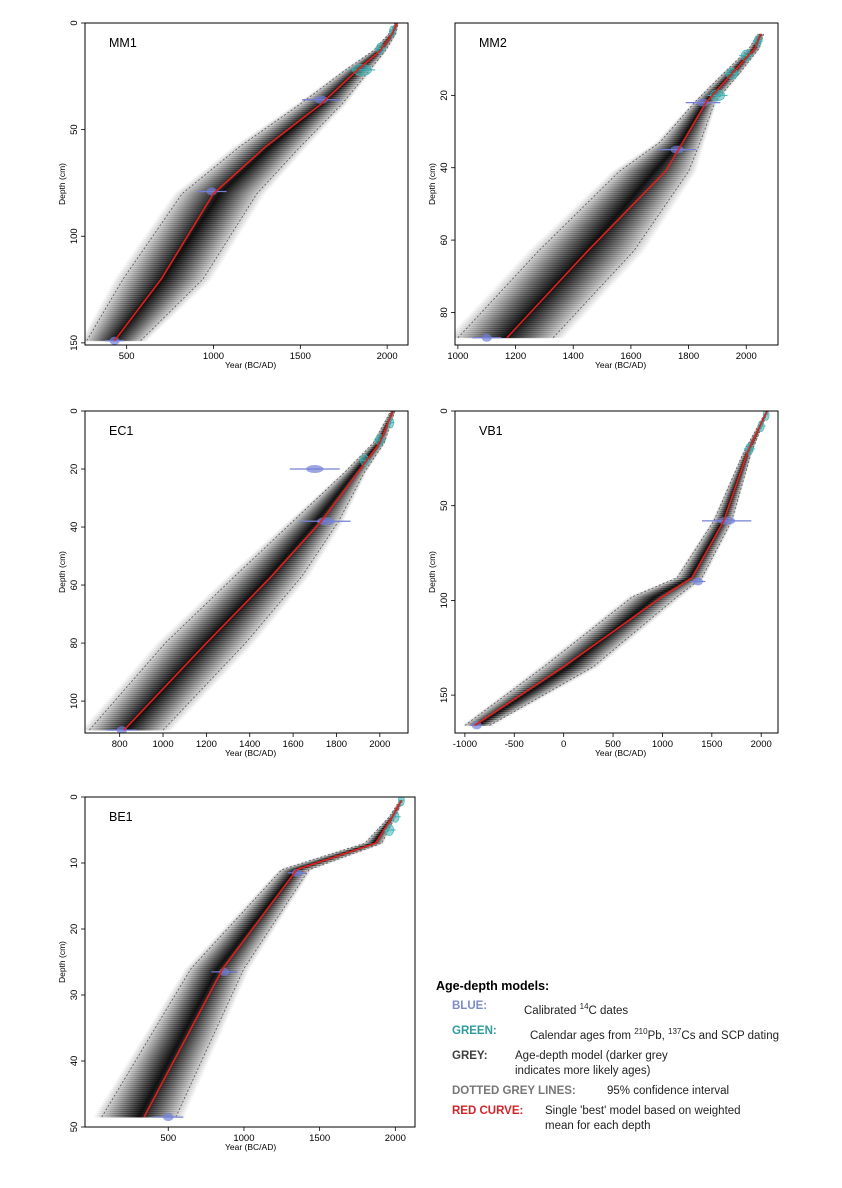 Image resolution: width=842 pixels, height=1188 pixels. What do you see at coordinates (465, 744) in the screenshot?
I see `x-tick-label: -1000` at bounding box center [465, 744].